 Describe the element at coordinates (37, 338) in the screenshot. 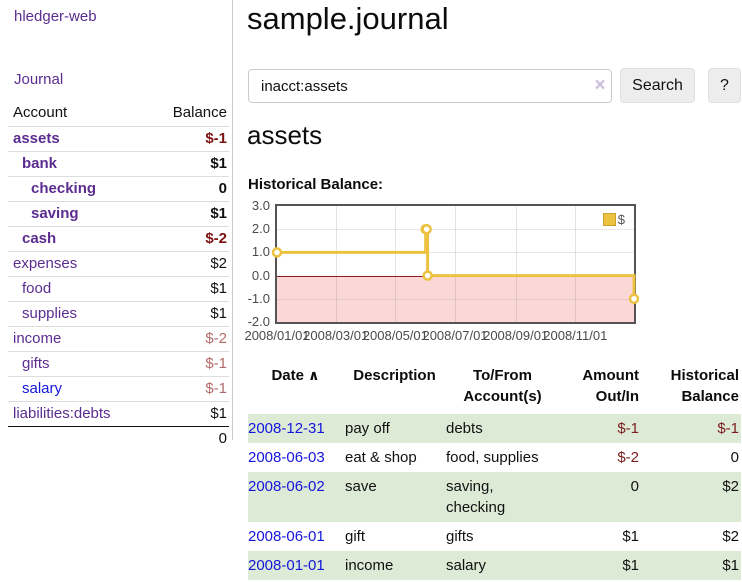

I see `sidebar-account-link: income` at that location.